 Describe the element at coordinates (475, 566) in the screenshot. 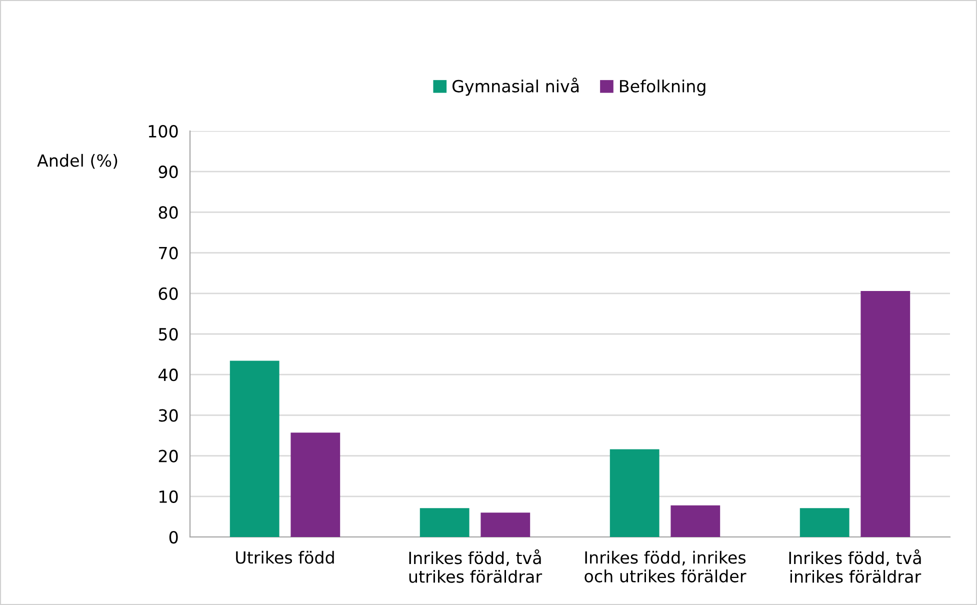

I see `x-tick-label: Inrikes född, två utrikes föräldrar` at that location.